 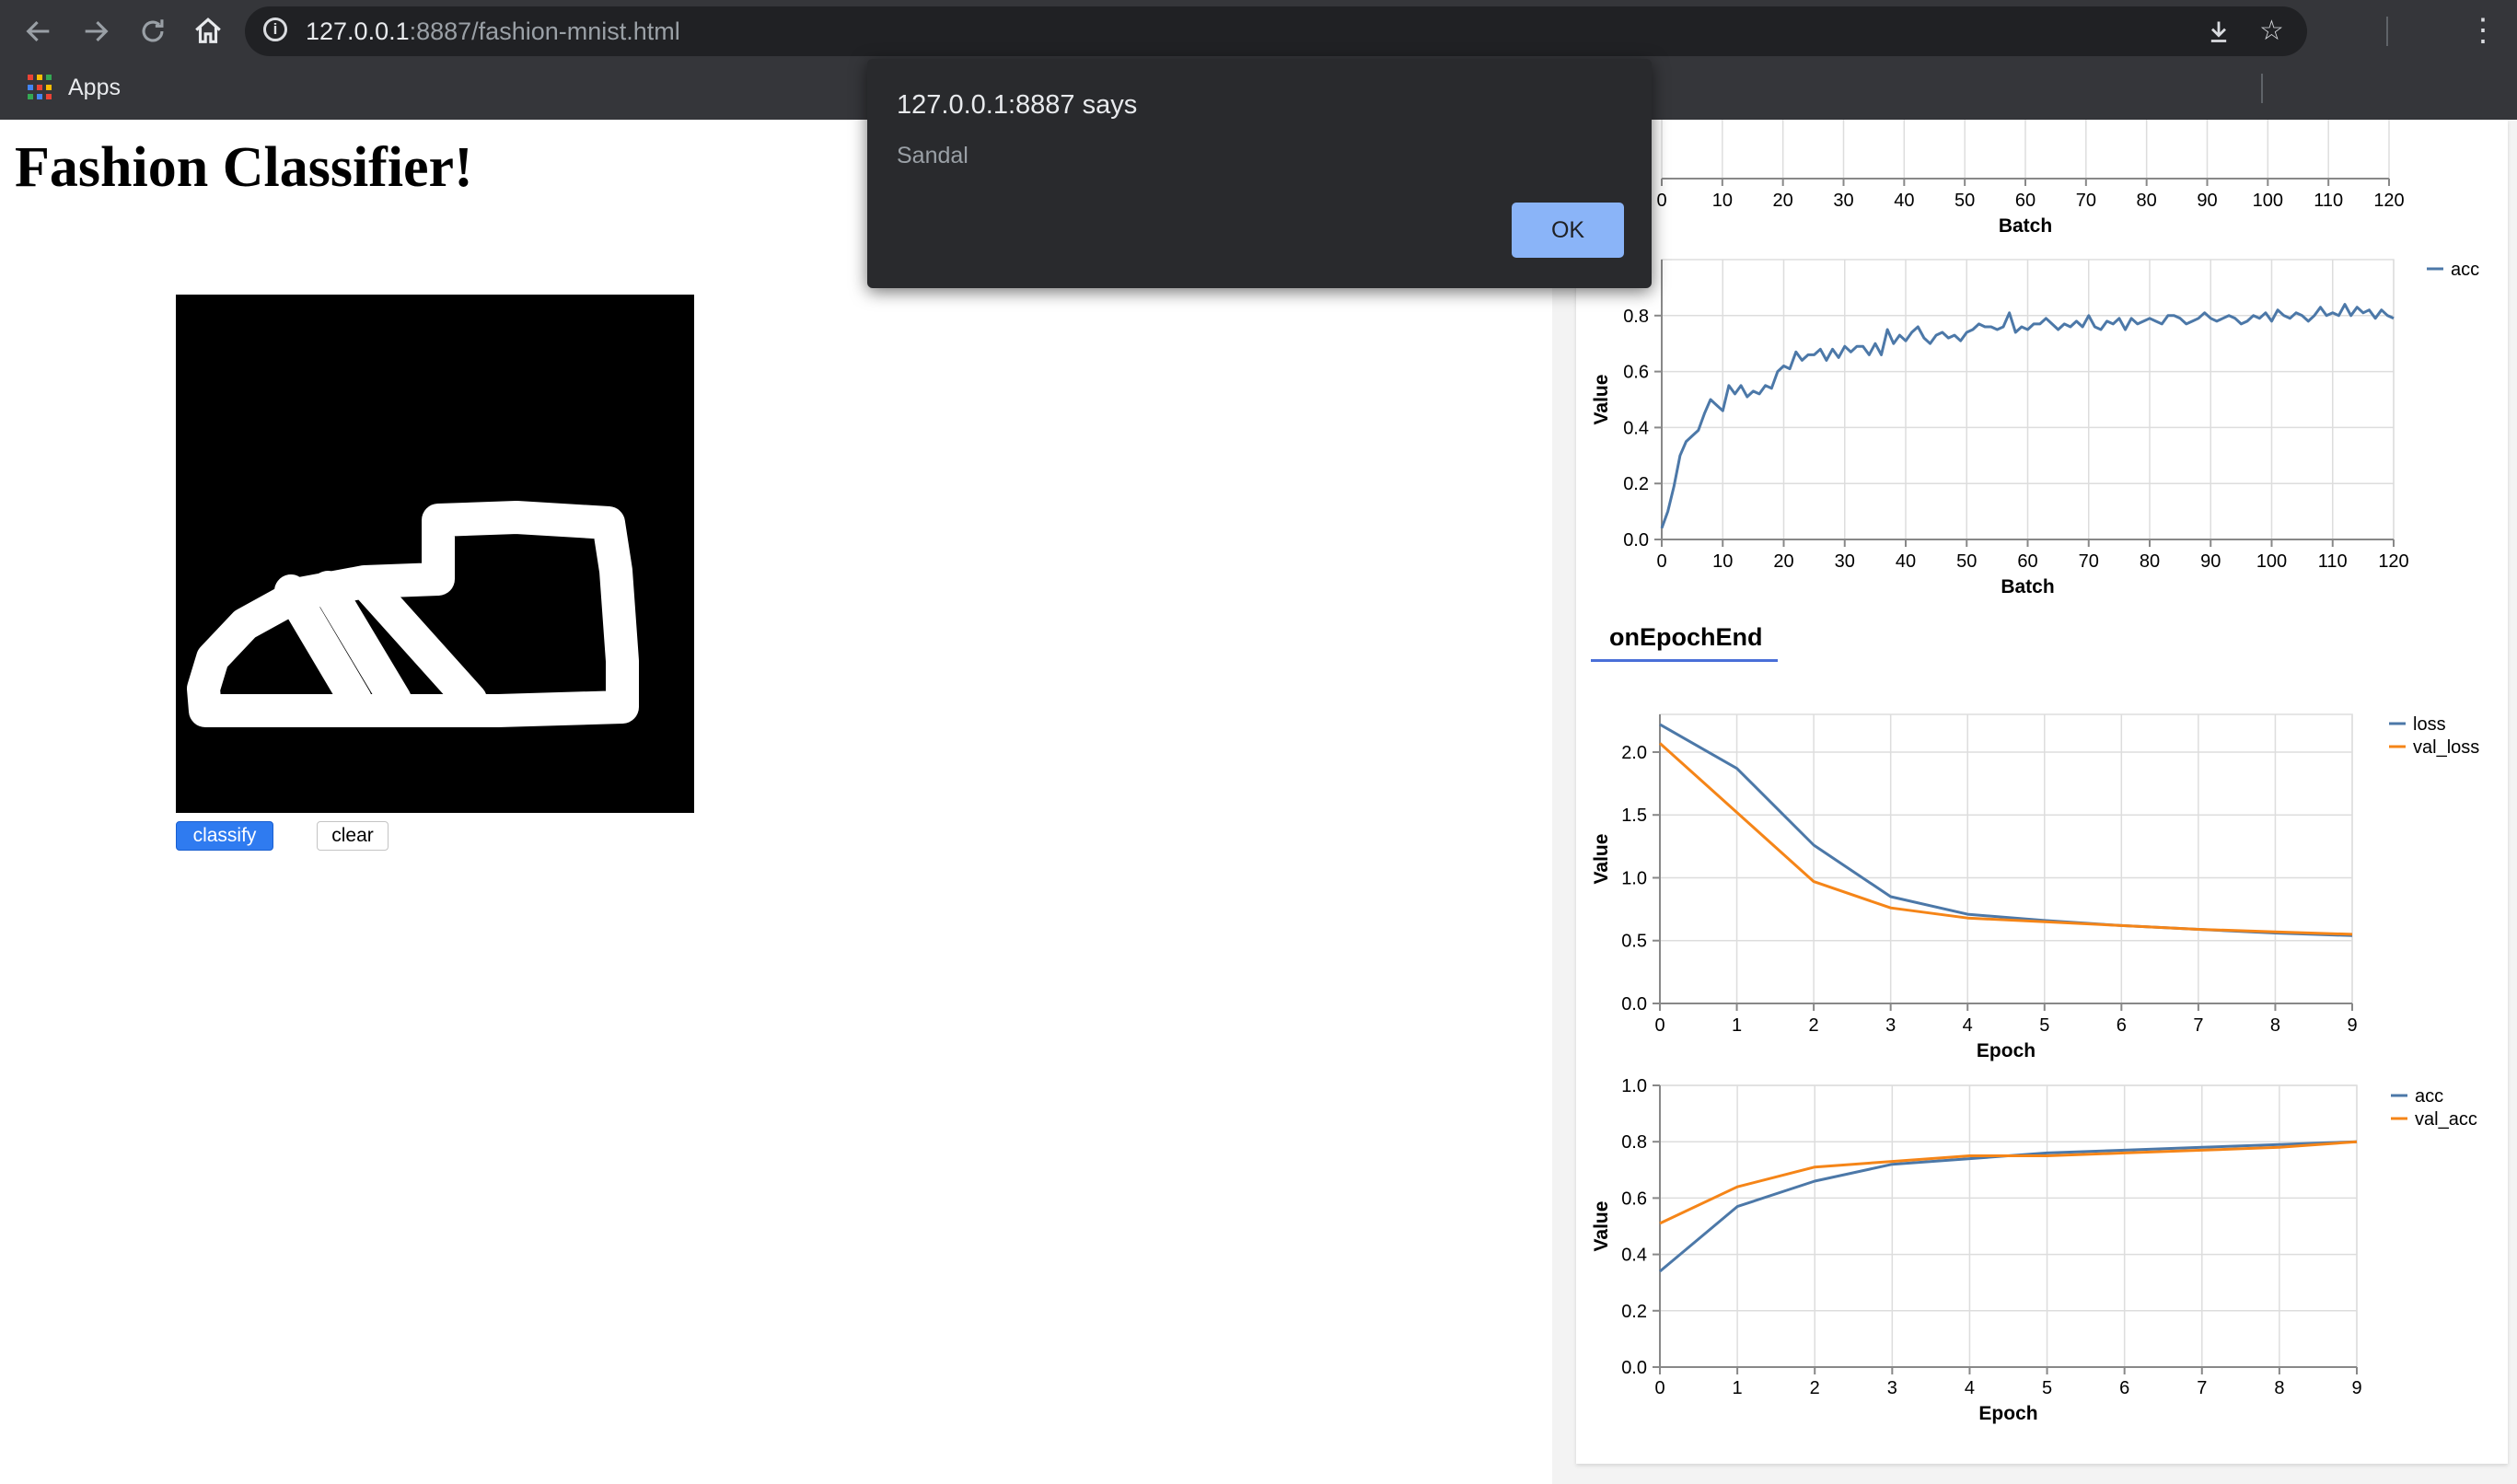 What do you see at coordinates (2446, 747) in the screenshot?
I see `legend-label-val_loss: val_loss` at bounding box center [2446, 747].